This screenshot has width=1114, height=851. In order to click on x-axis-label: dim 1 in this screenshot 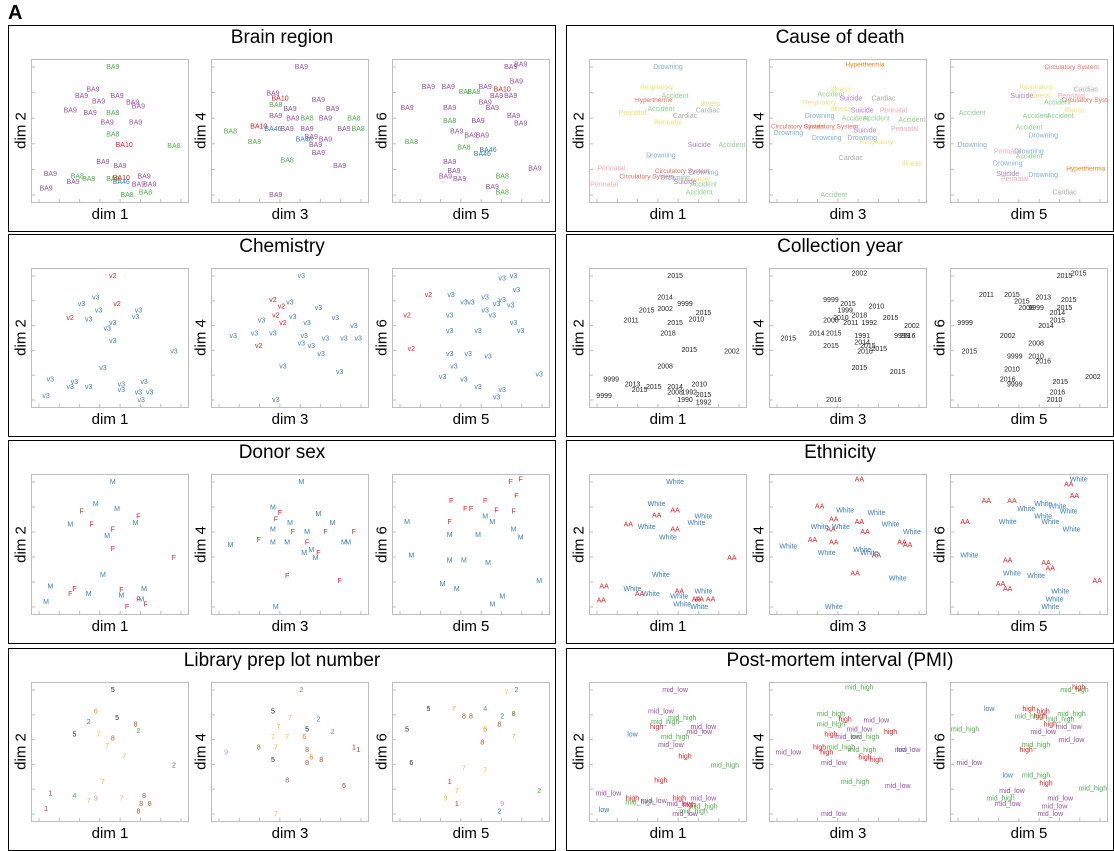, I will do `click(110, 214)`.